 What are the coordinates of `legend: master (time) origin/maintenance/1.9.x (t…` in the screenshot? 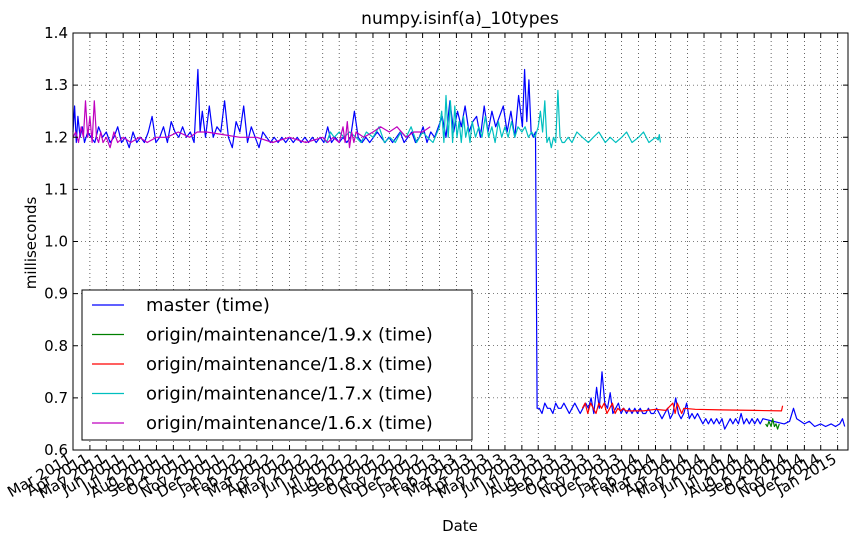 It's located at (277, 365).